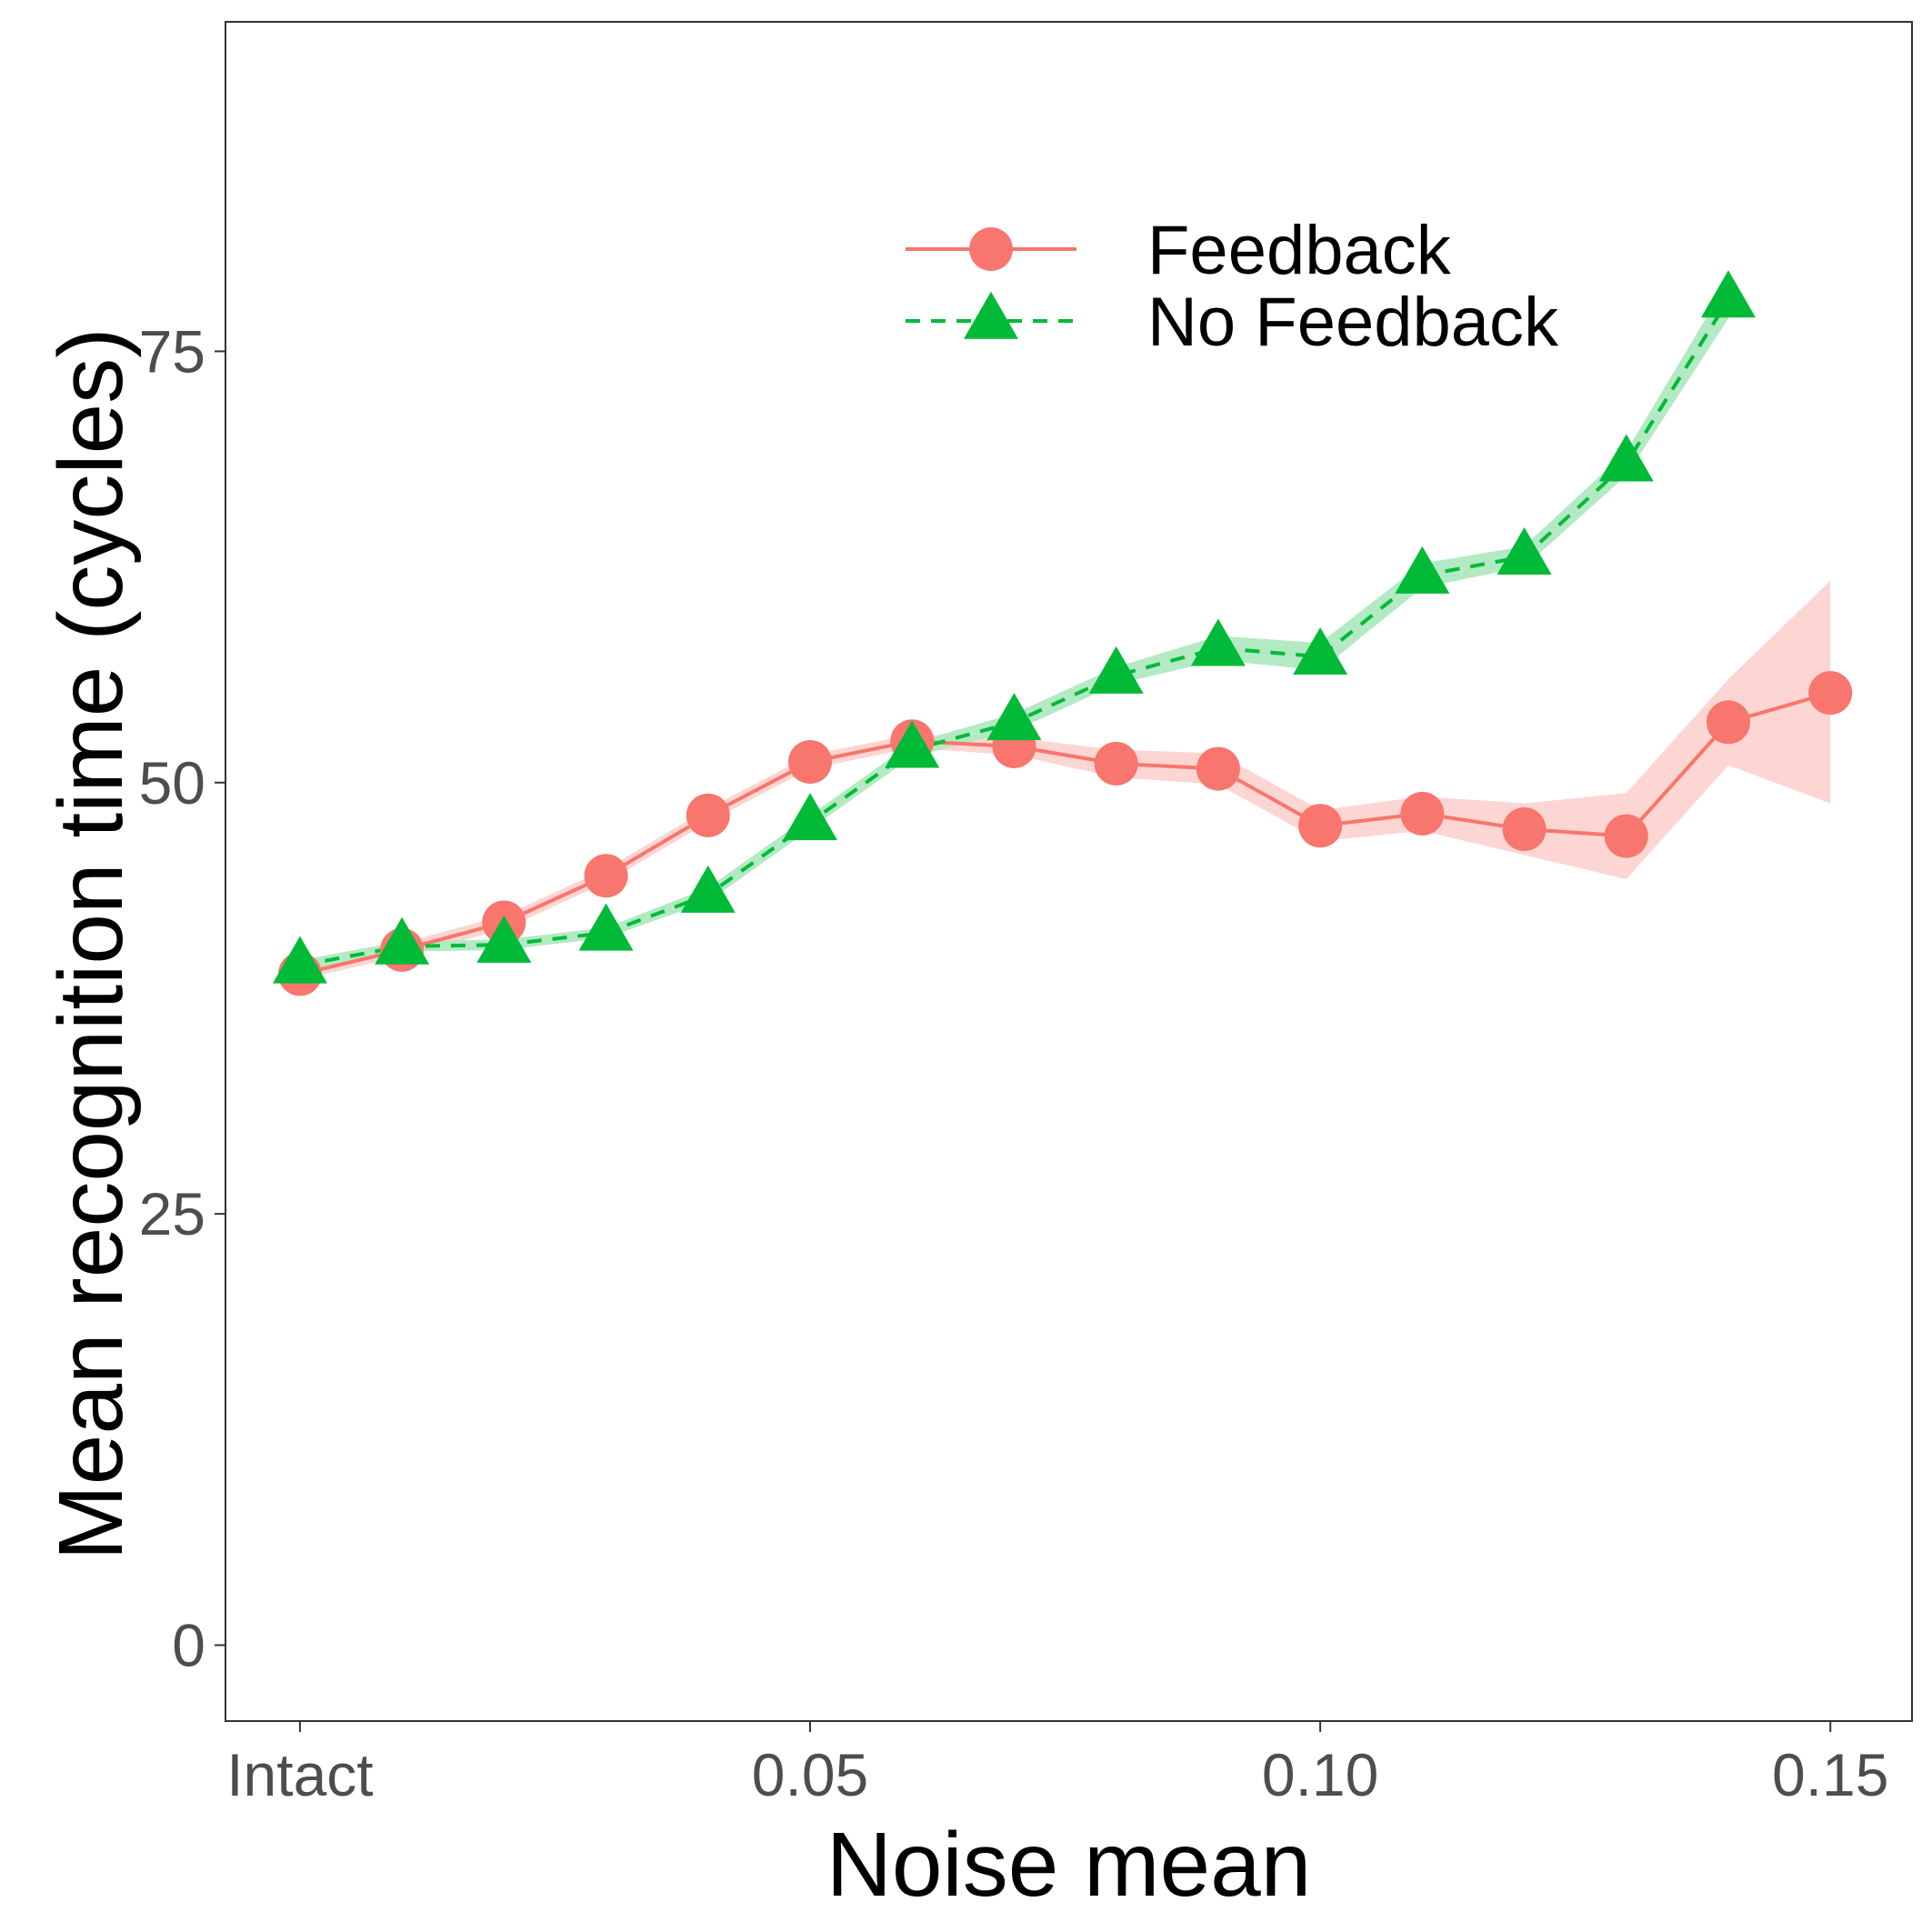 The height and width of the screenshot is (1932, 1932). What do you see at coordinates (1353, 322) in the screenshot?
I see `legend-label-no-feedback: No Feedback` at bounding box center [1353, 322].